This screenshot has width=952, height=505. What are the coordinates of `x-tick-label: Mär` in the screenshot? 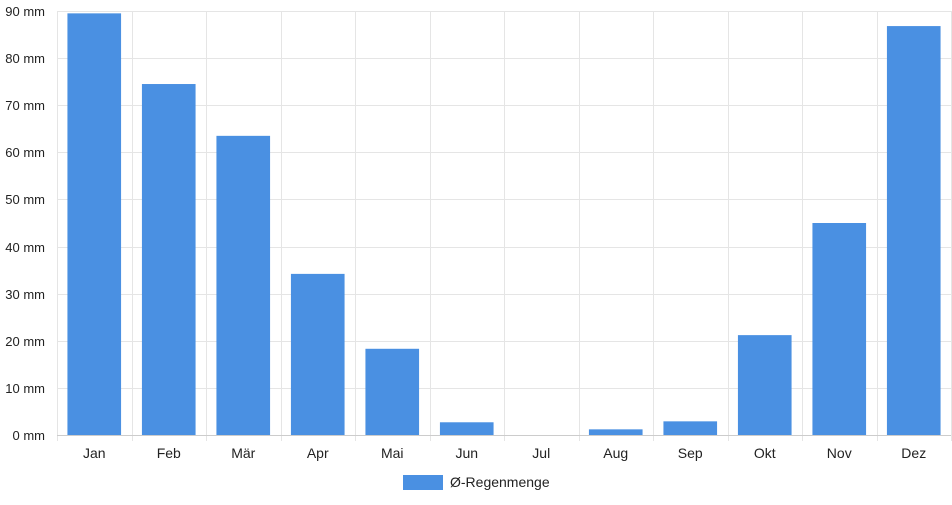 It's located at (243, 453).